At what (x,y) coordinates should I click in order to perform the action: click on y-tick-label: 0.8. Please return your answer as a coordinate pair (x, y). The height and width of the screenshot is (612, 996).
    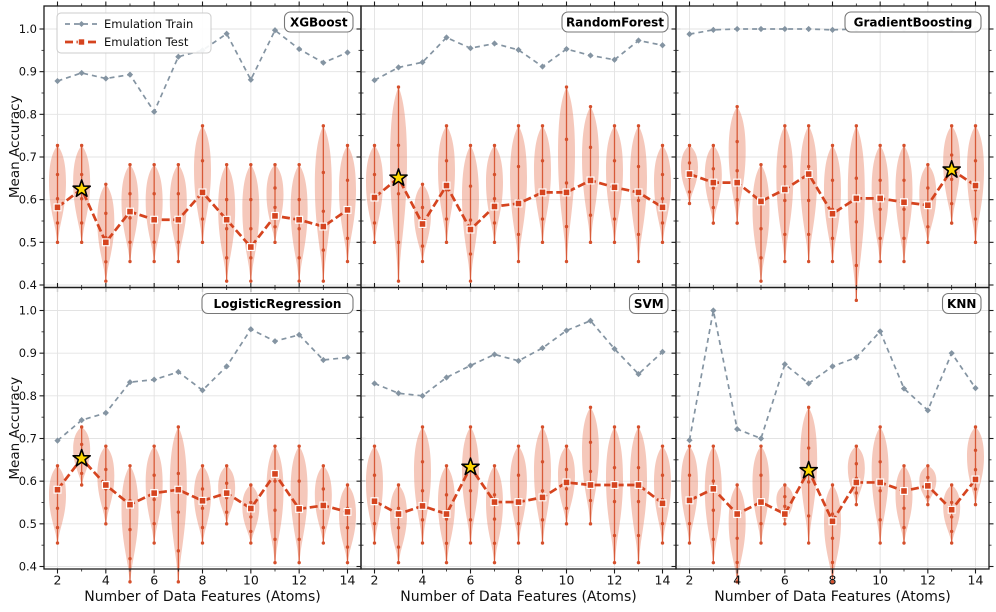
    Looking at the image, I should click on (28, 396).